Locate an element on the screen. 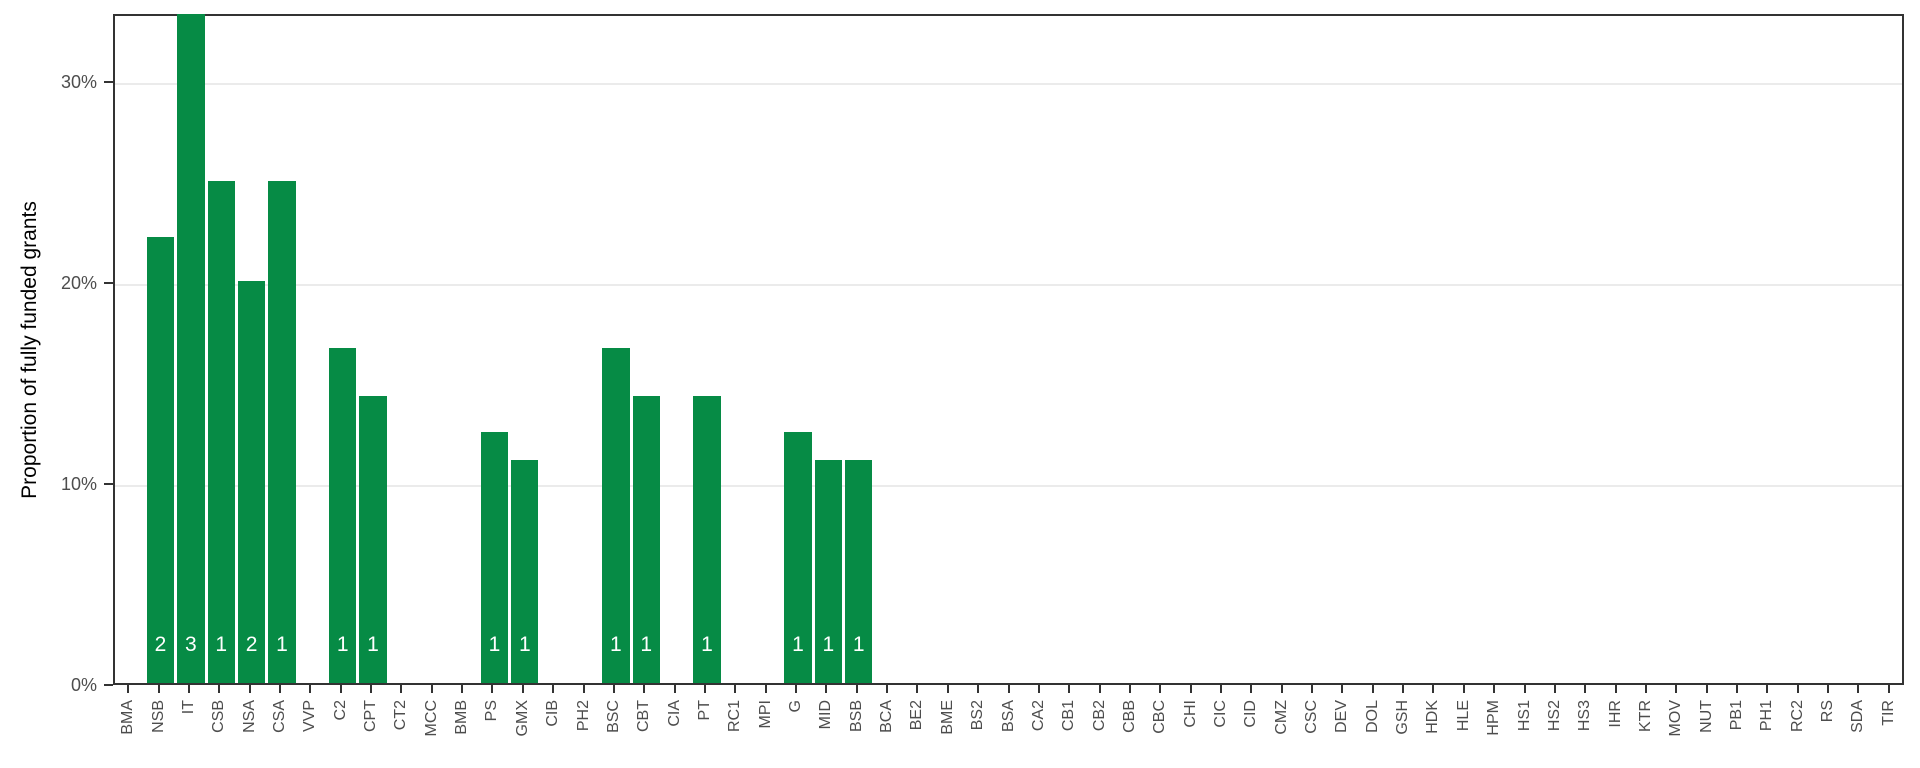 The height and width of the screenshot is (768, 1920). x-category-label-CA2: CA2 is located at coordinates (1038, 716).